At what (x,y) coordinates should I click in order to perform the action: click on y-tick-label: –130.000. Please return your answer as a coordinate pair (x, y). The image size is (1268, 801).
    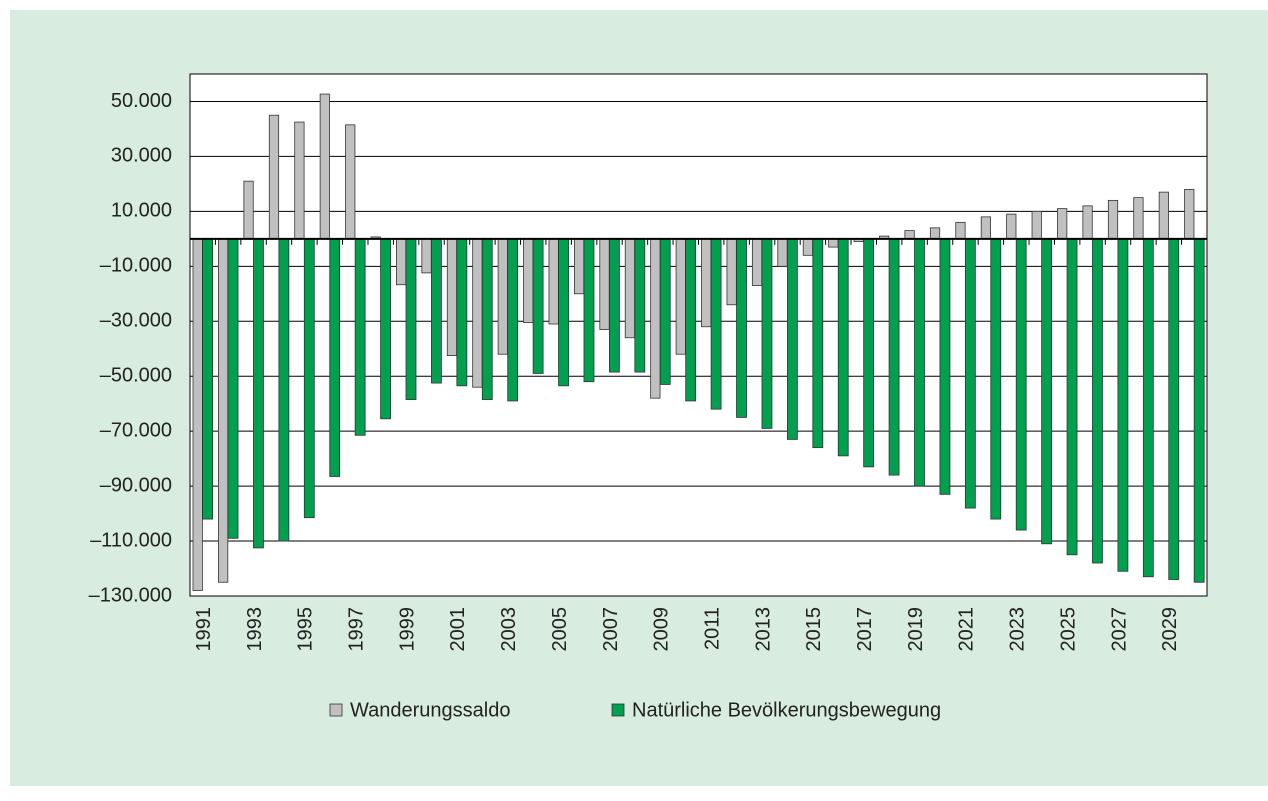
    Looking at the image, I should click on (130, 595).